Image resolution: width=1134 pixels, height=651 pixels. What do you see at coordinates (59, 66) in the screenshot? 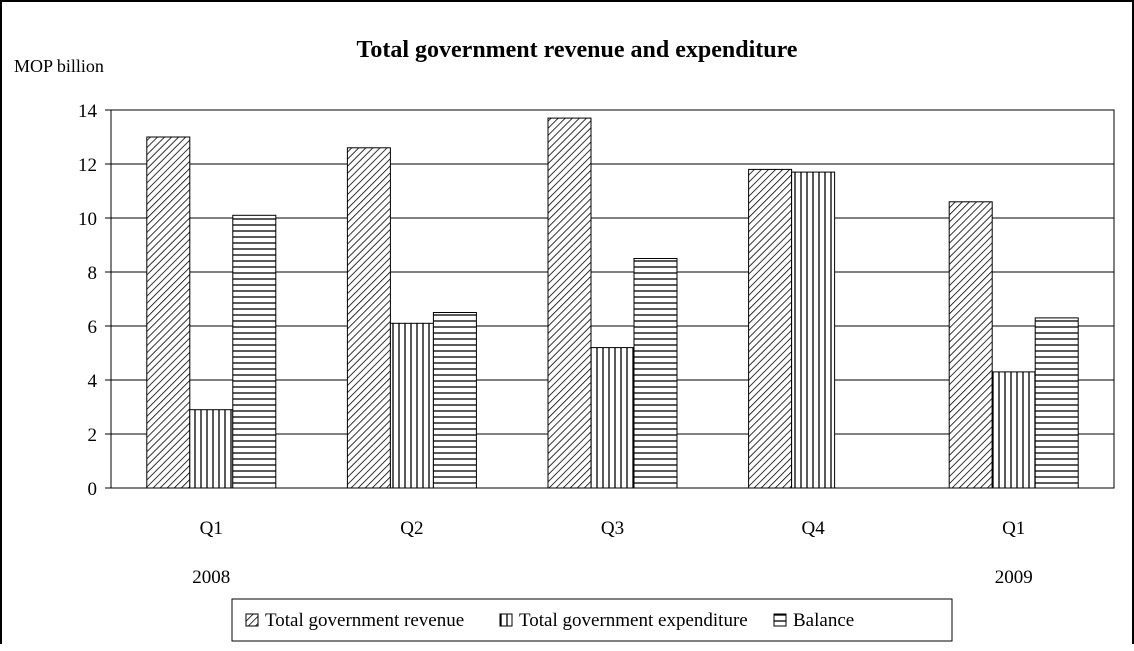
I see `y-axis-unit-label: MOP billion` at bounding box center [59, 66].